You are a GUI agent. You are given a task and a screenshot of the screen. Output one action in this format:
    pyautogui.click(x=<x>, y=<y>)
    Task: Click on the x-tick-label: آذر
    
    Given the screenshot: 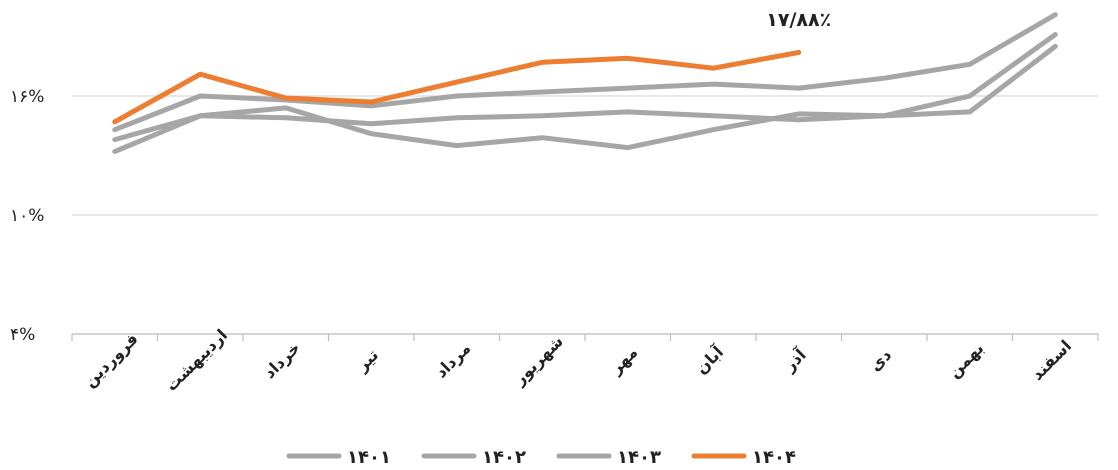 What is the action you would take?
    pyautogui.click(x=794, y=359)
    